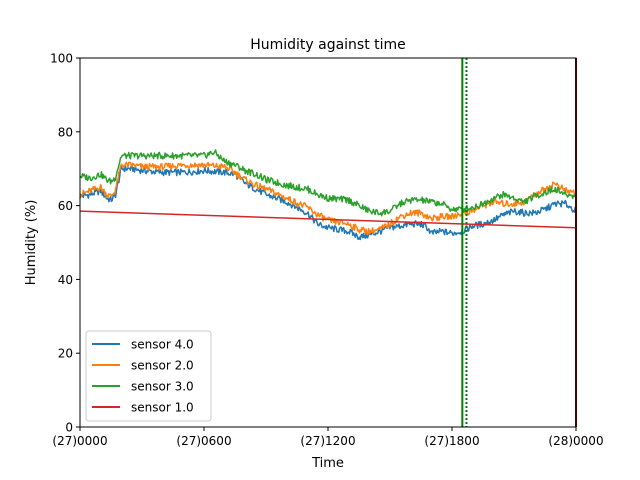 The height and width of the screenshot is (480, 640). What do you see at coordinates (203, 441) in the screenshot?
I see `x-tick-label: (27)0600` at bounding box center [203, 441].